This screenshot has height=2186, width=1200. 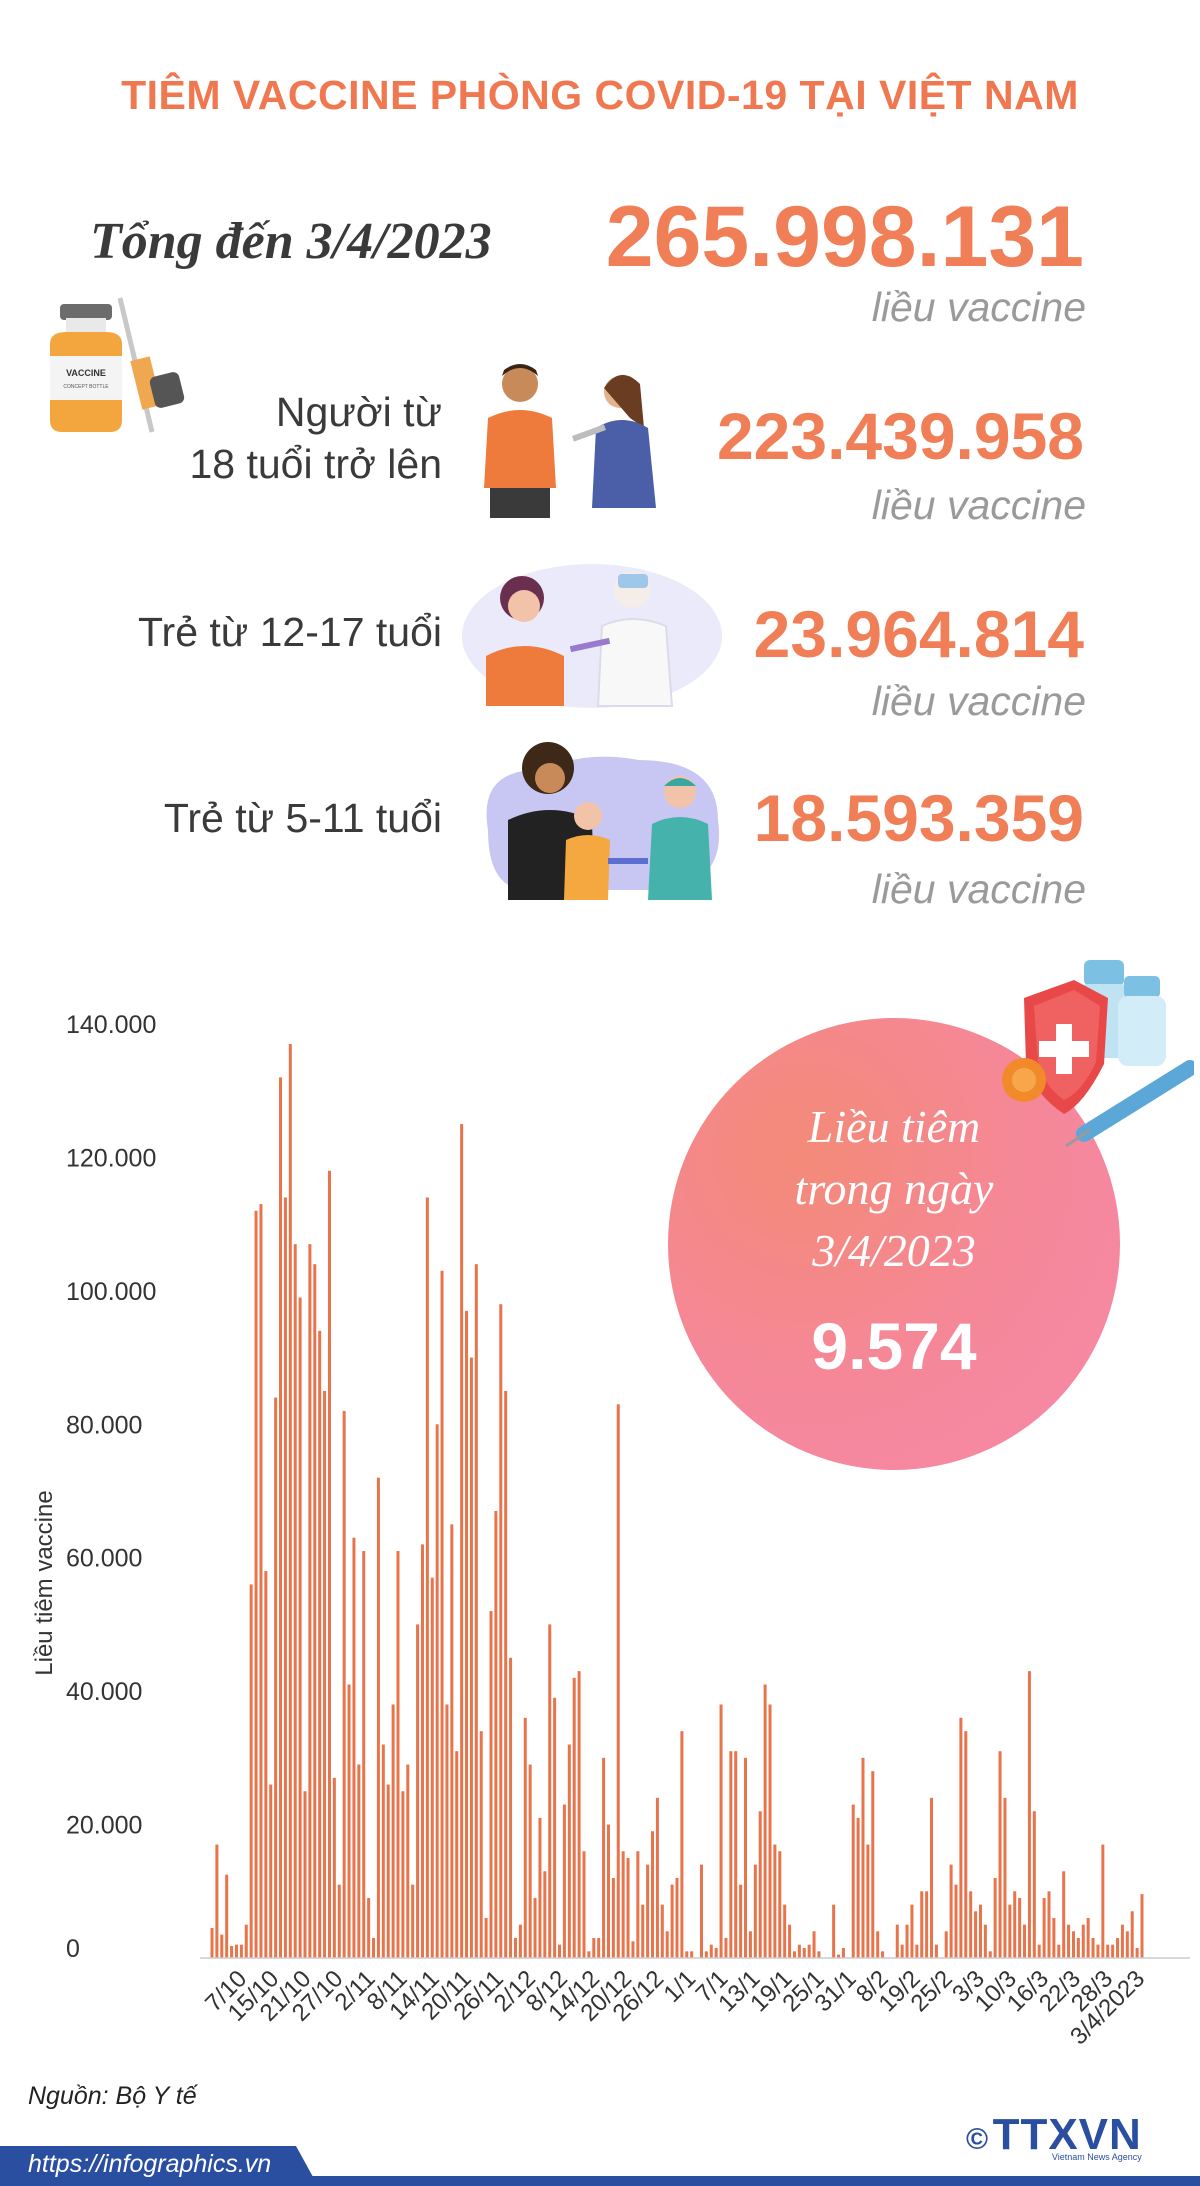 What do you see at coordinates (978, 505) in the screenshot?
I see `group-adults-unit: liều vaccine` at bounding box center [978, 505].